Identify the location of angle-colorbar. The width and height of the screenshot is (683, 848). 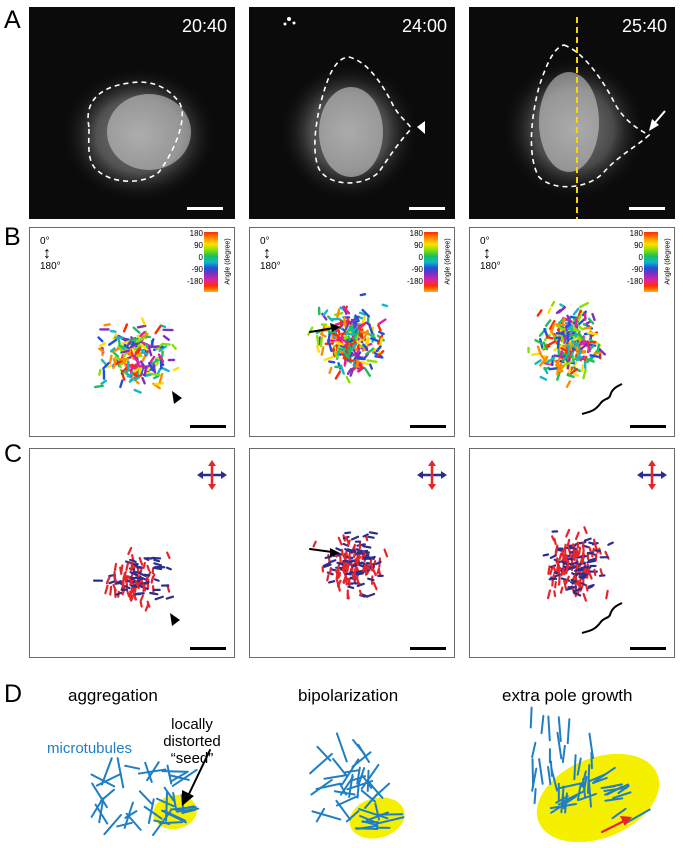
(651, 262).